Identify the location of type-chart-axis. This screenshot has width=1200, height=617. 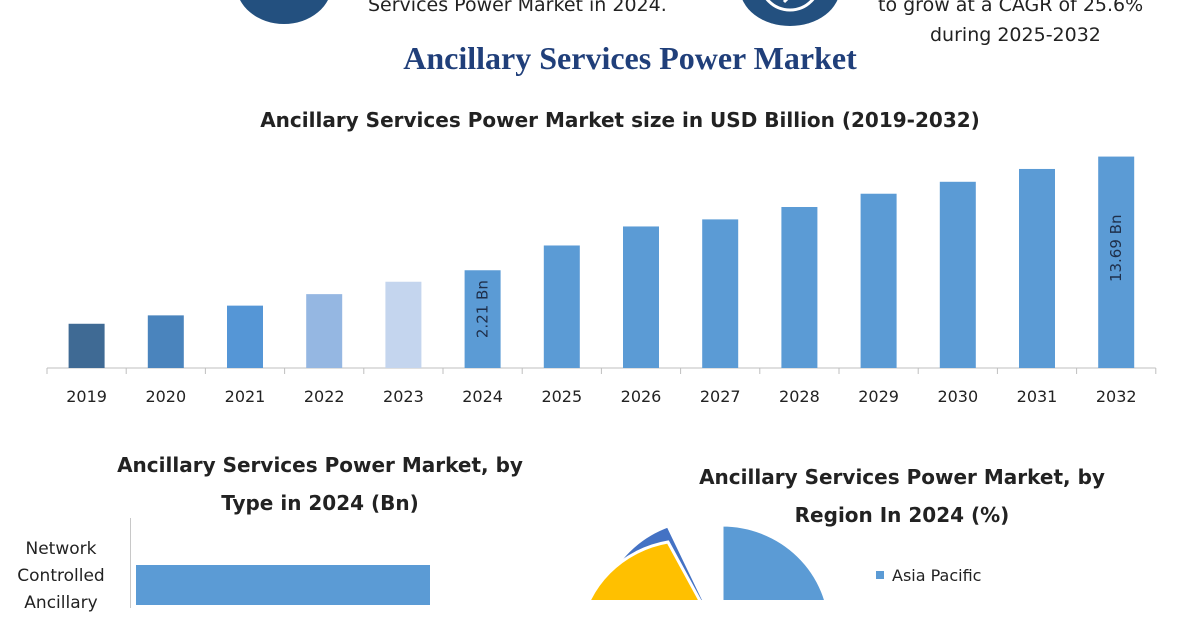
(130, 563).